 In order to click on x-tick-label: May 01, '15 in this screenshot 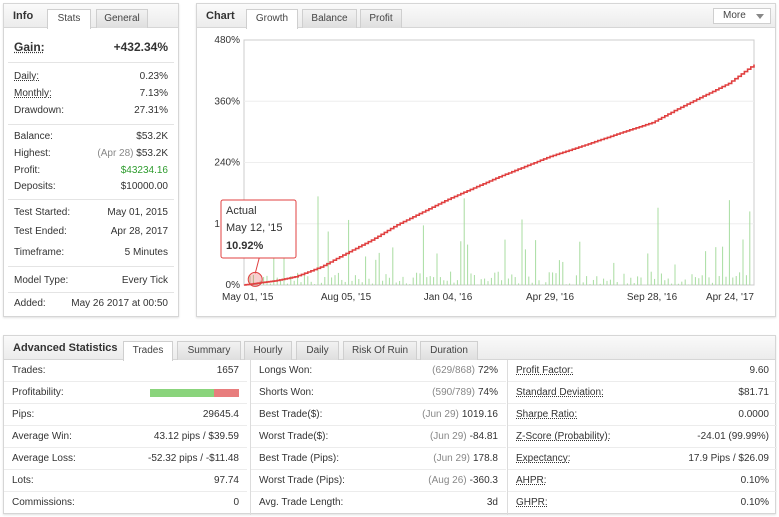, I will do `click(248, 297)`.